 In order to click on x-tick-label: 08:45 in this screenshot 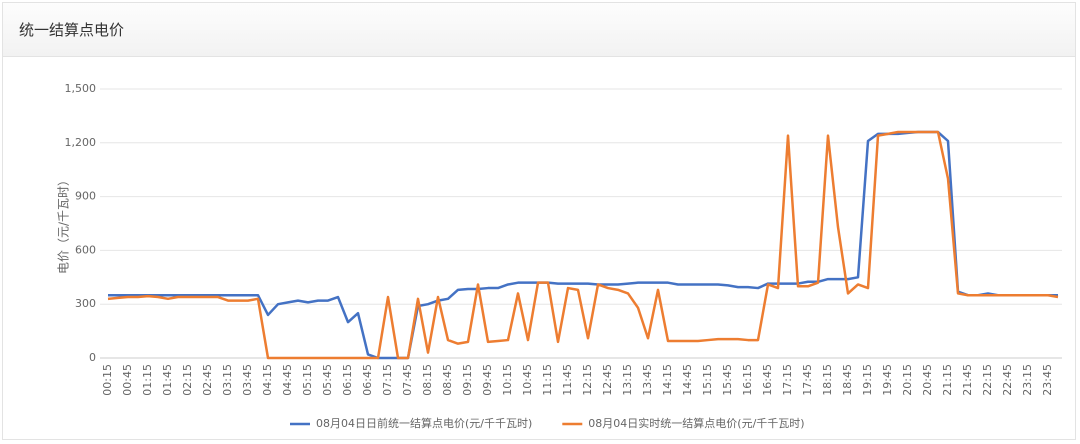, I will do `click(447, 380)`.